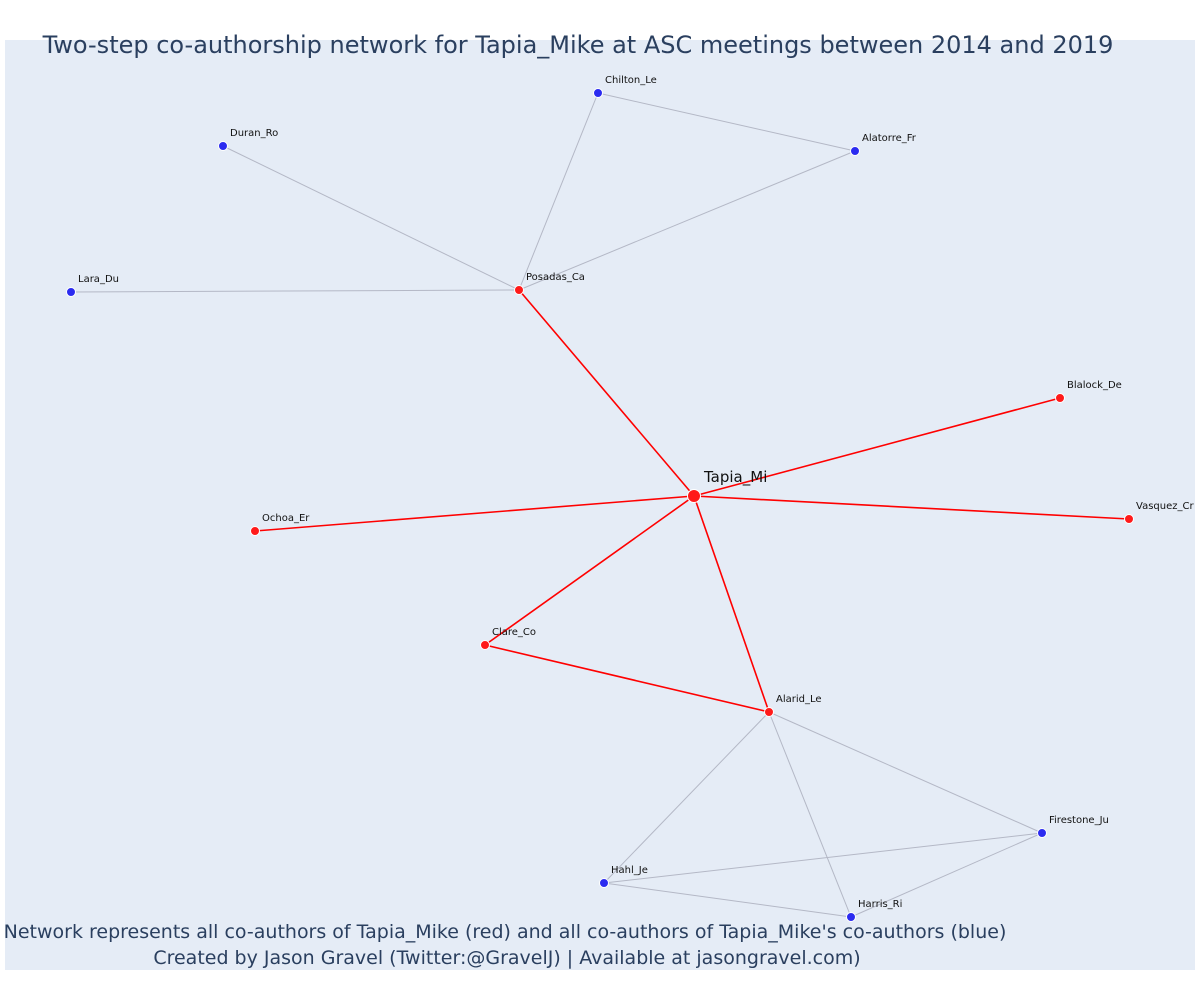  Describe the element at coordinates (474, 513) in the screenshot. I see `edge-Tapia_Mi-Ochoa_Er` at that location.